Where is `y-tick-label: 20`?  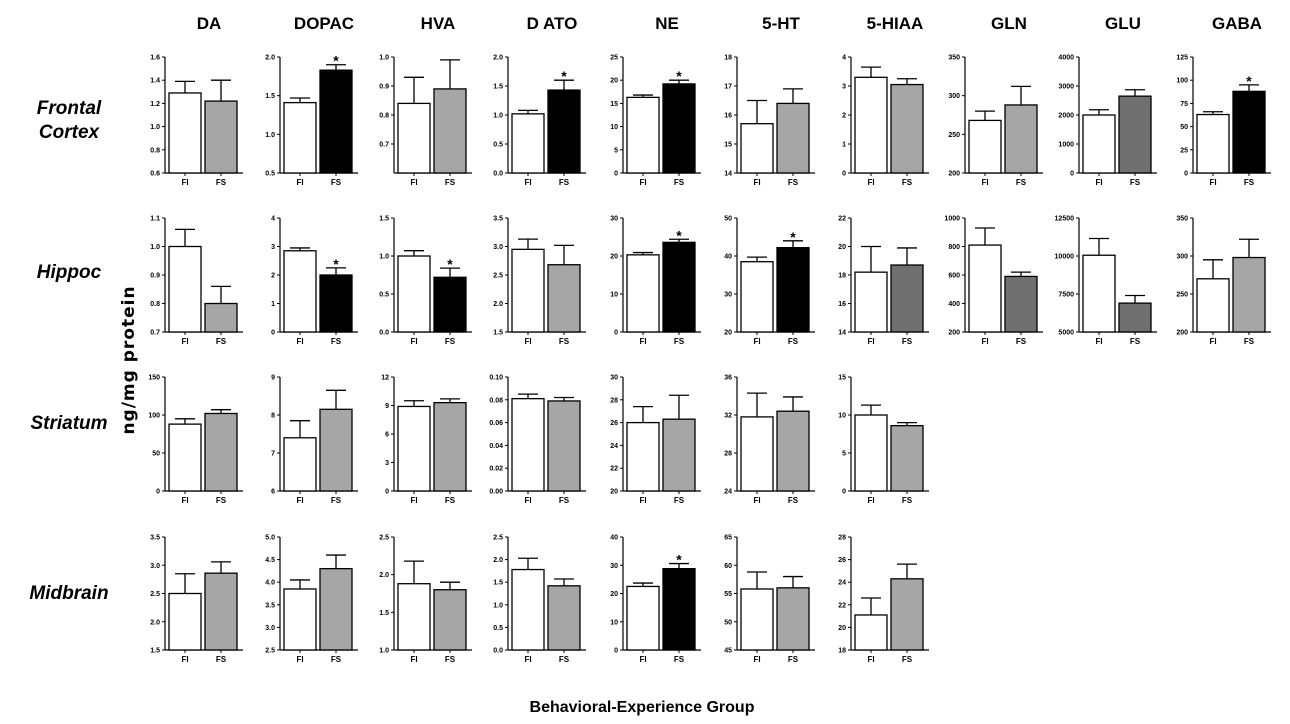 y-tick-label: 20 is located at coordinates (614, 257).